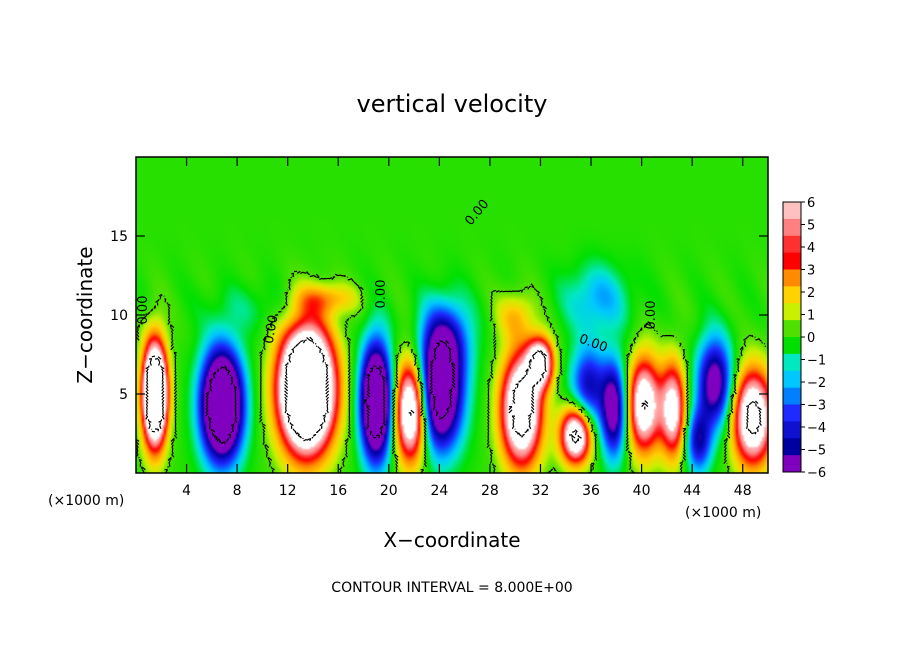 This screenshot has width=904, height=654. Describe the element at coordinates (186, 491) in the screenshot. I see `x-tick-label: 4` at that location.